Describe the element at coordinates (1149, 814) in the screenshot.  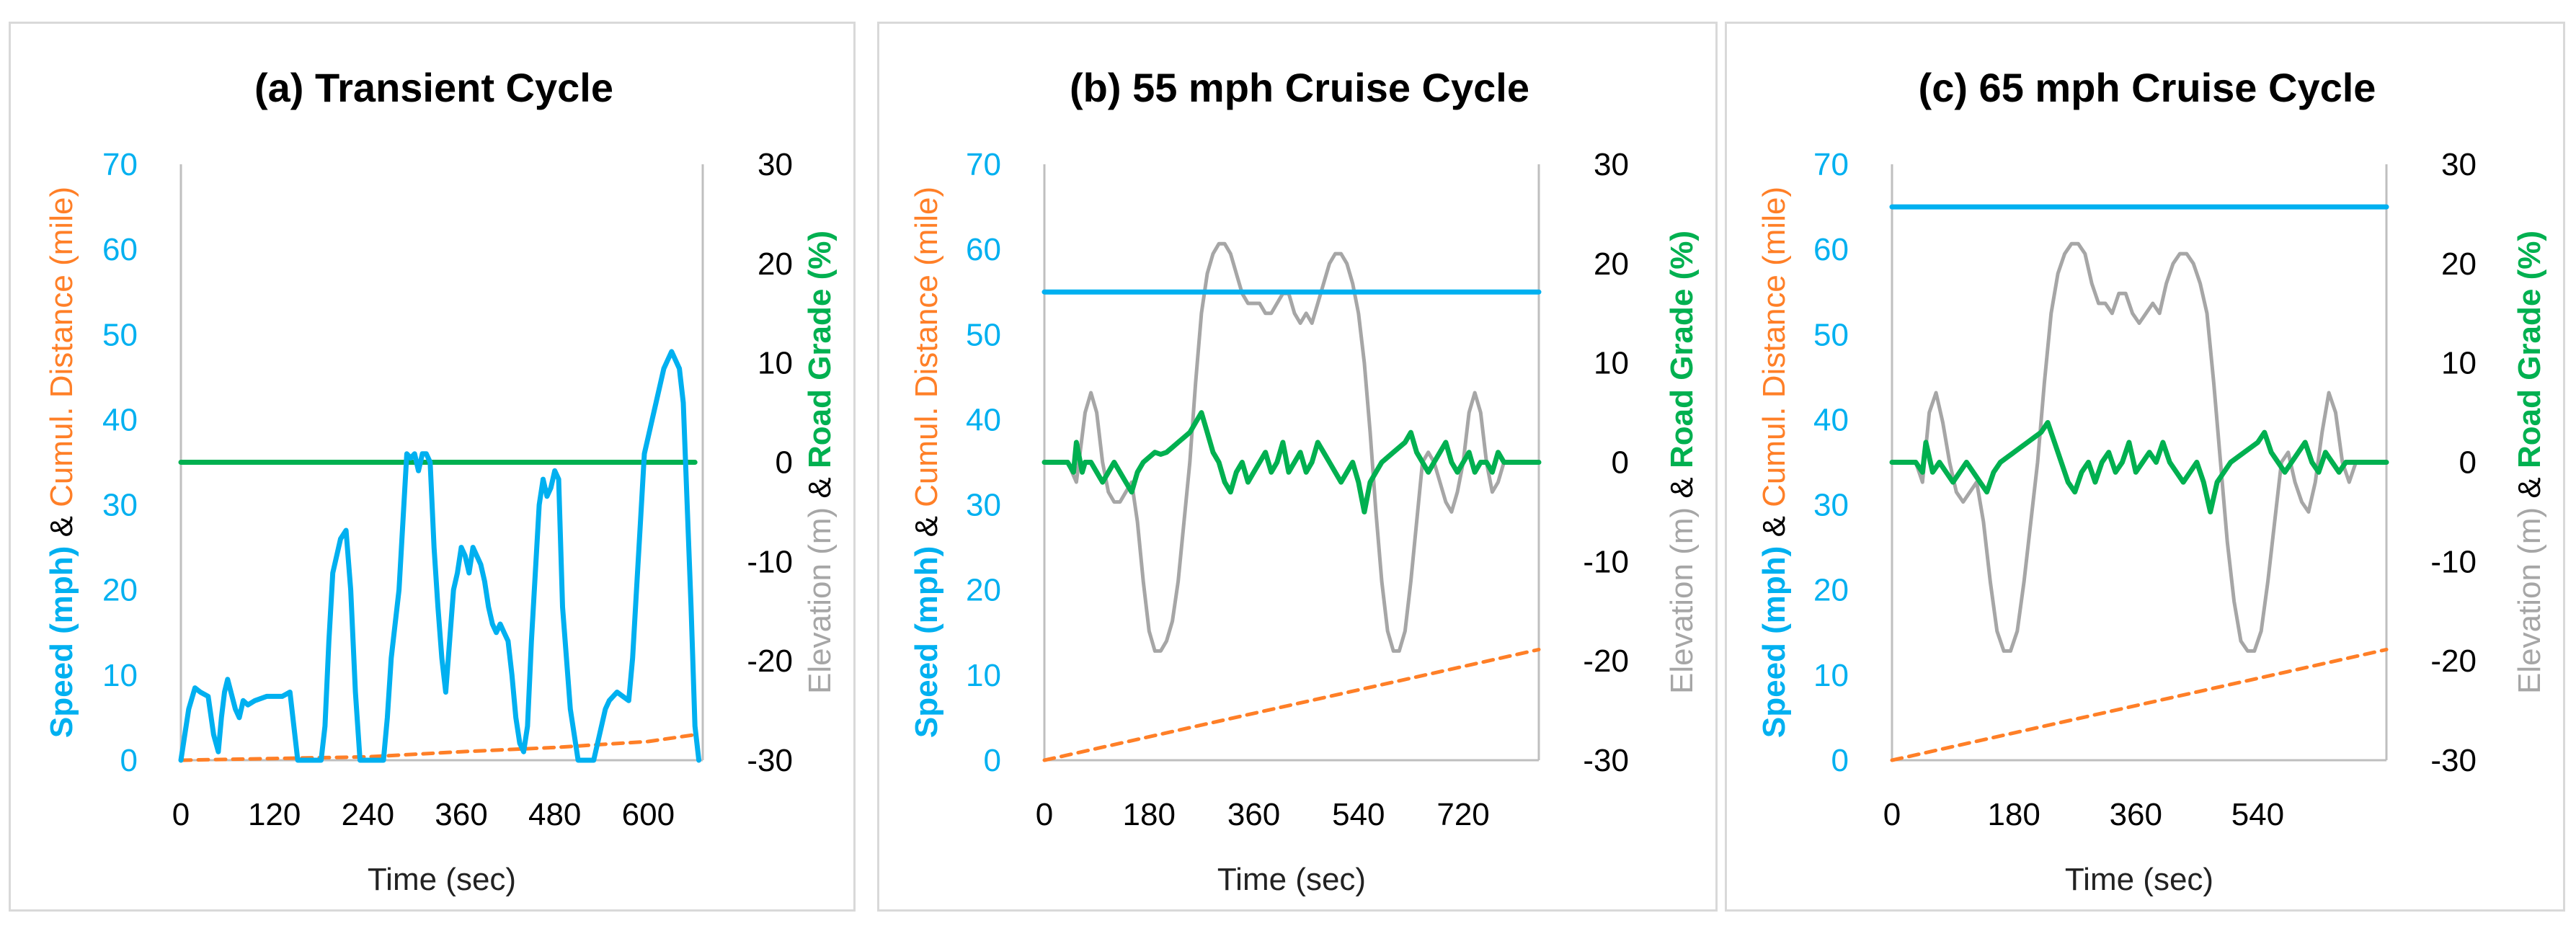
I see `x-tick-label: 180` at that location.